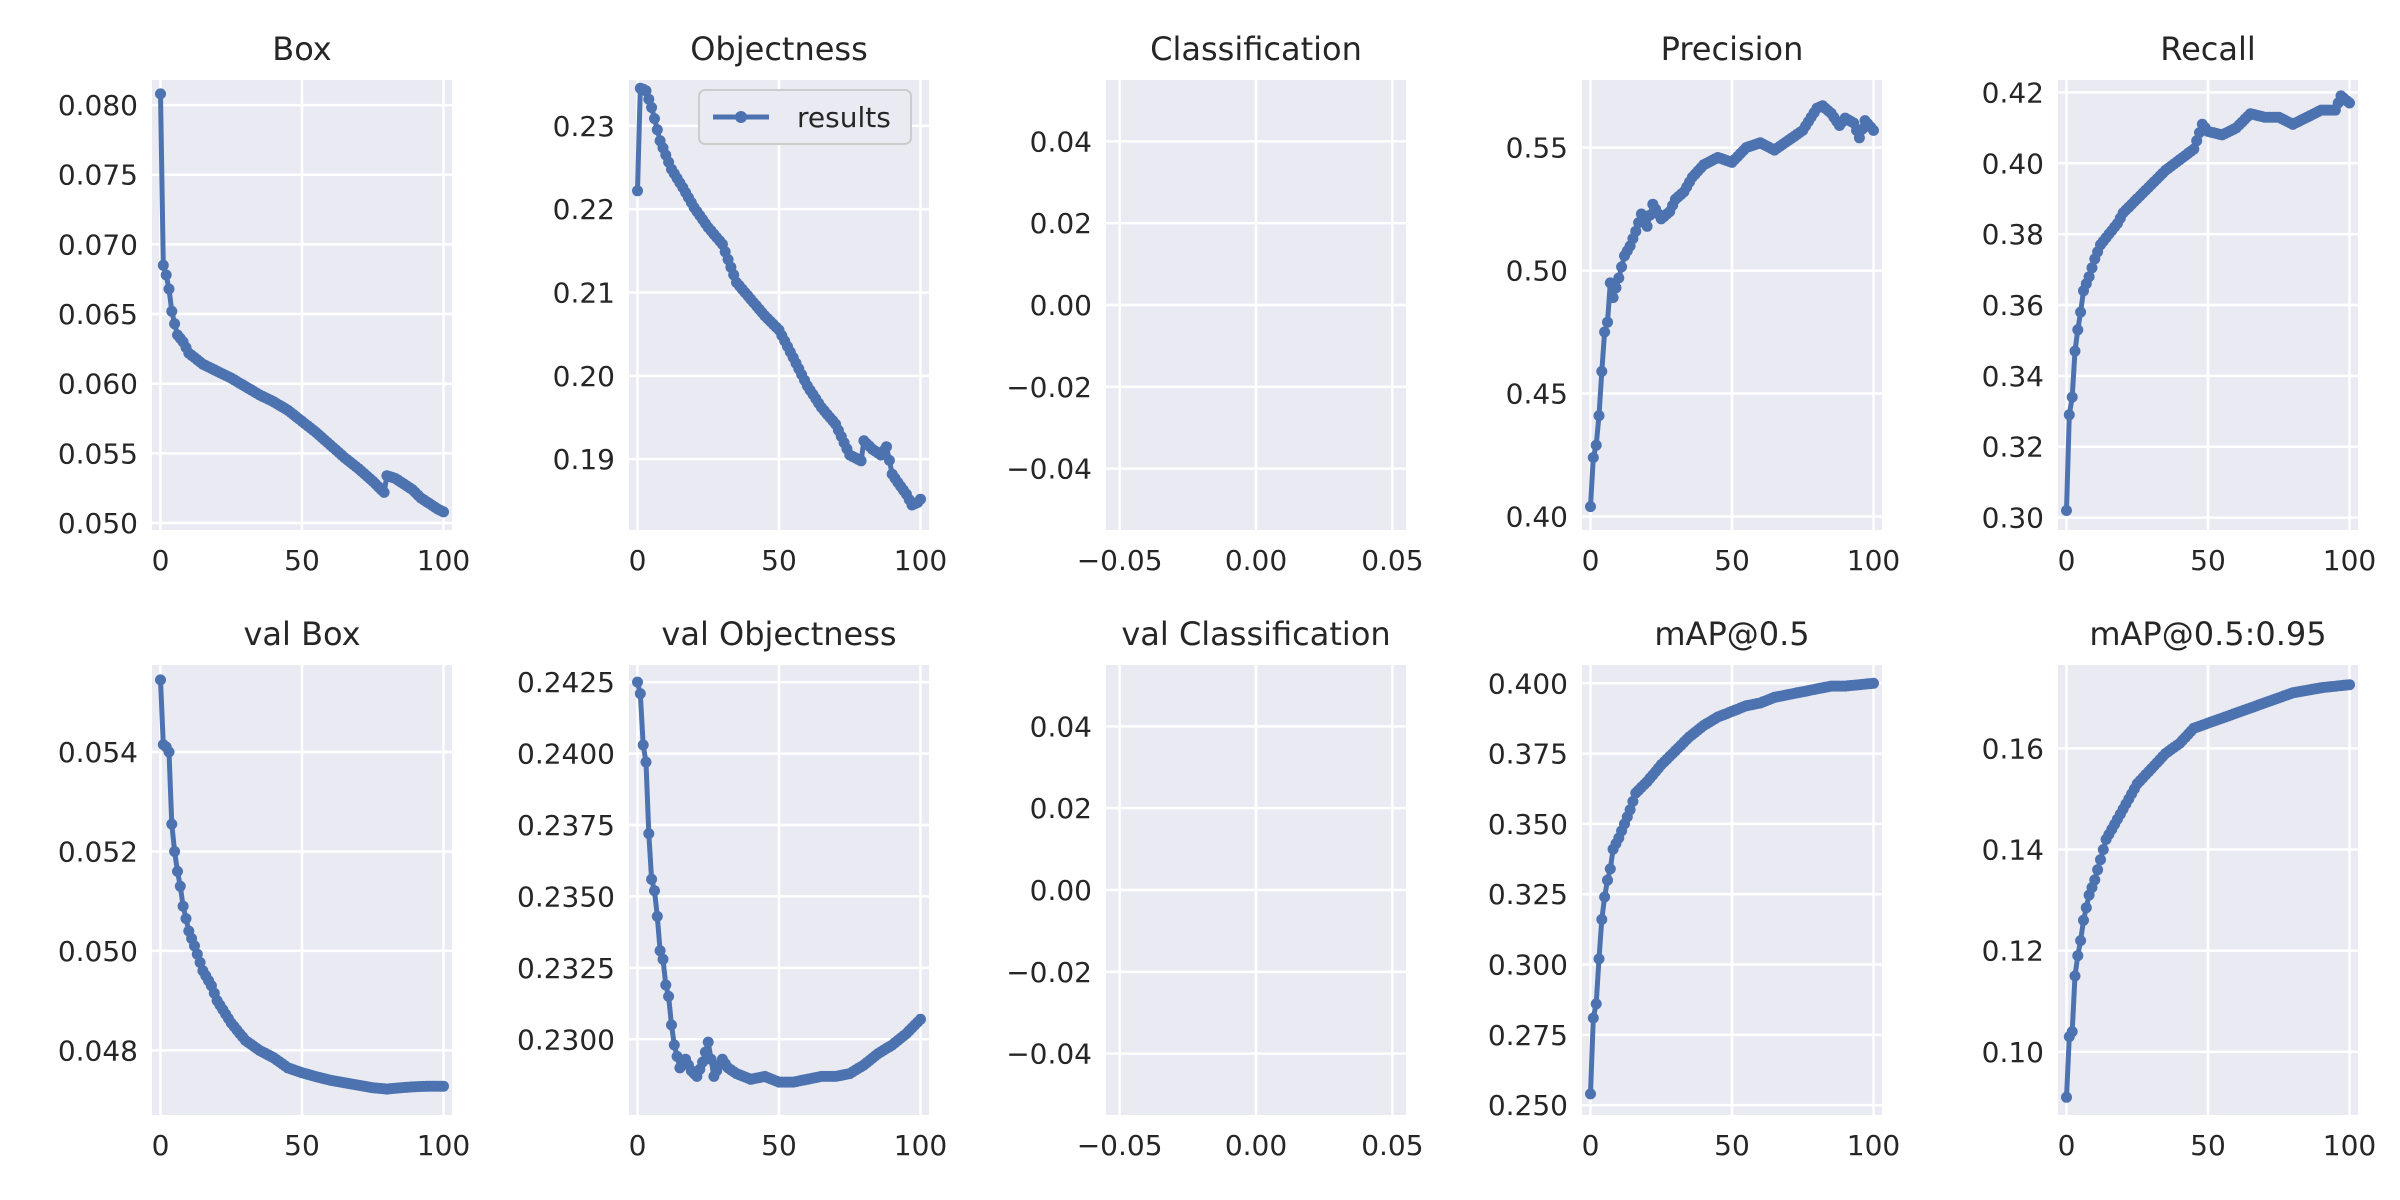 The width and height of the screenshot is (2400, 1200). Describe the element at coordinates (1392, 1145) in the screenshot. I see `x-tick-label: 0.05` at that location.